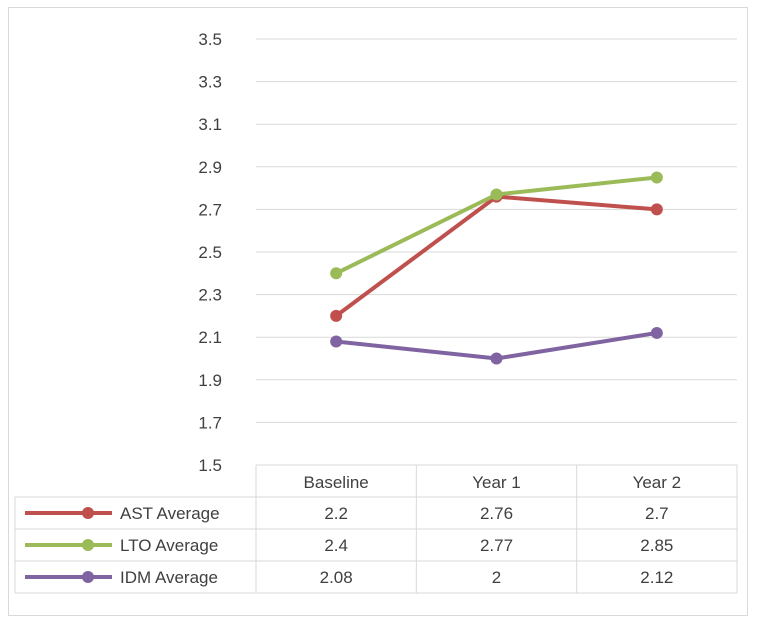 Image resolution: width=759 pixels, height=624 pixels. Describe the element at coordinates (210, 380) in the screenshot. I see `y-tick-label: 1.9` at that location.